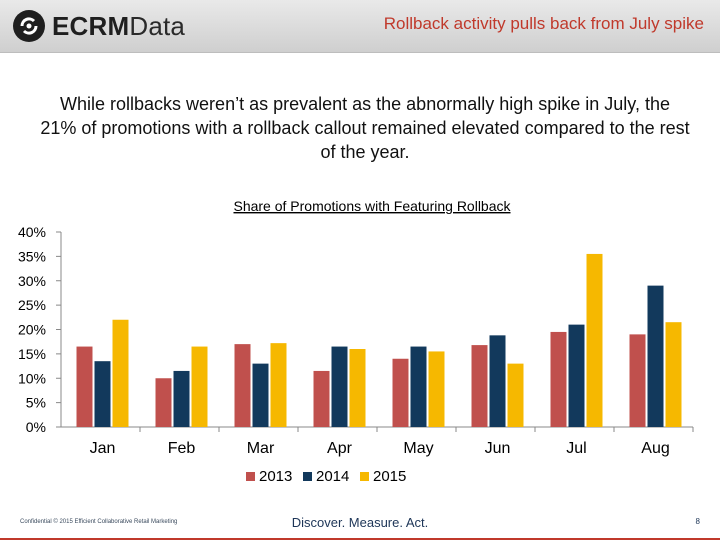  I want to click on legend-label-2015: 2015, so click(389, 476).